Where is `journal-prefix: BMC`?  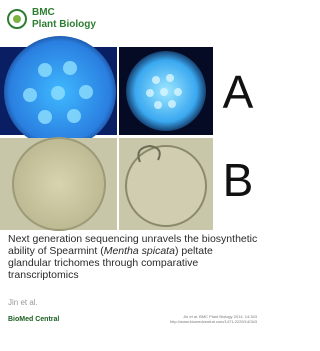 journal-prefix: BMC is located at coordinates (43, 12).